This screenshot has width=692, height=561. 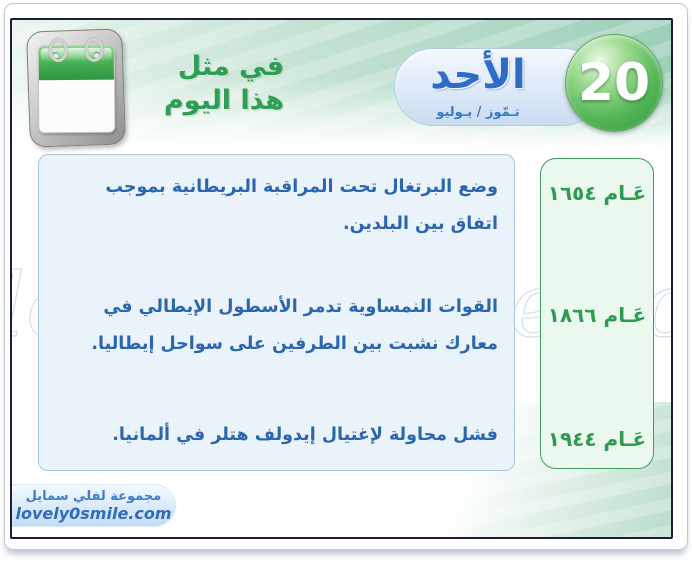 I want to click on day-number-ball: 20, so click(x=614, y=83).